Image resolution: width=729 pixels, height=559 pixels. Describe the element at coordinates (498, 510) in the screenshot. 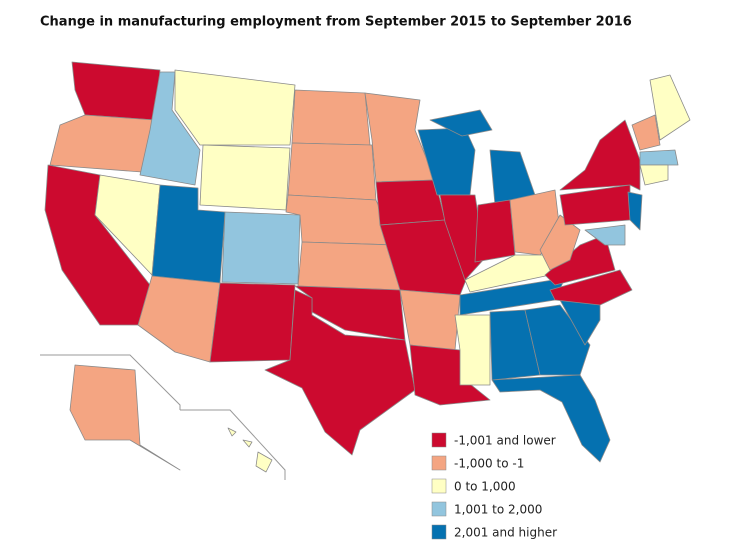

I see `legend-label: 1,001 to 2,000` at that location.